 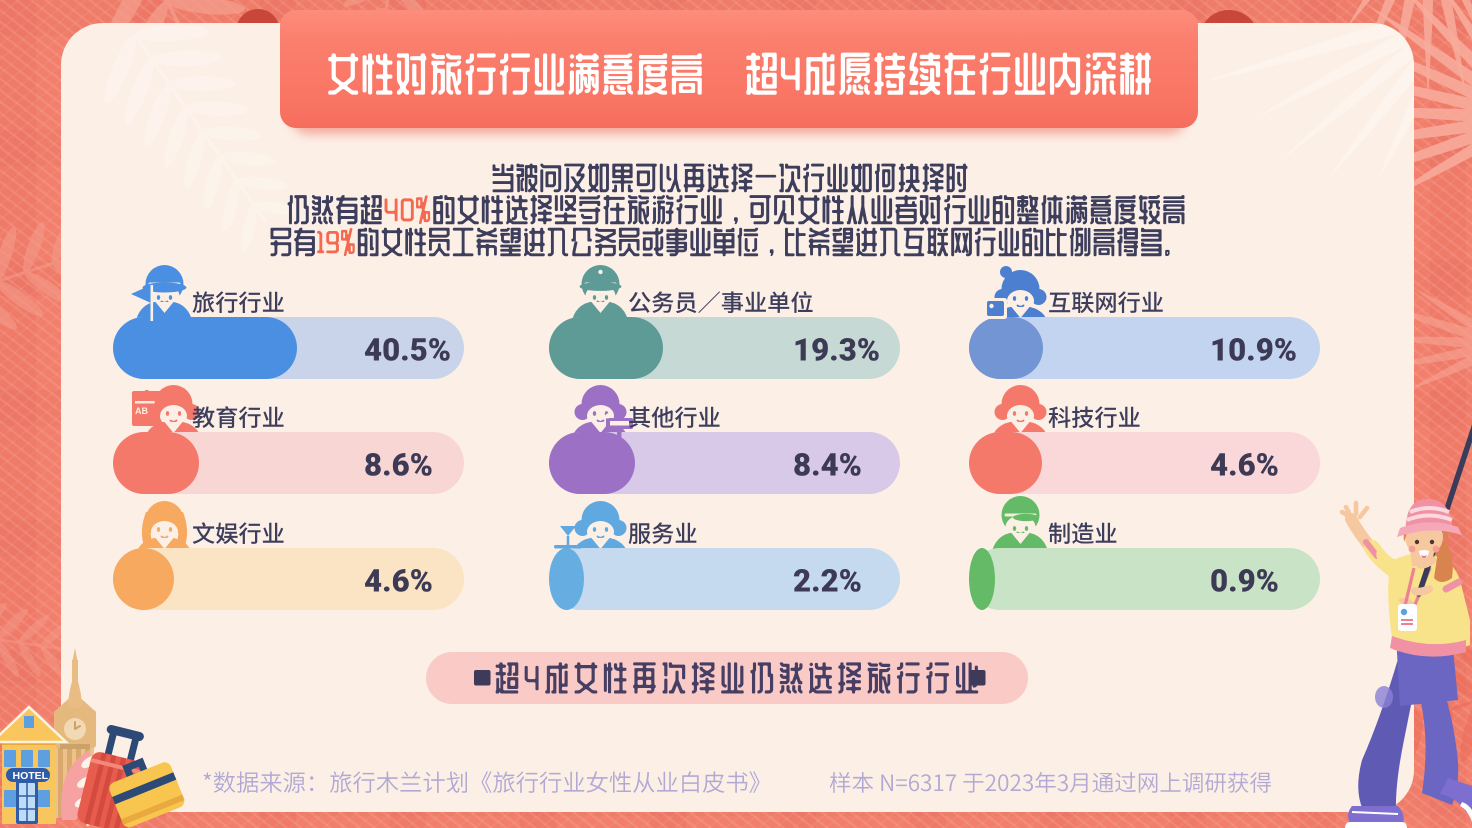 I want to click on svg-text: HOTEL, so click(x=31, y=776).